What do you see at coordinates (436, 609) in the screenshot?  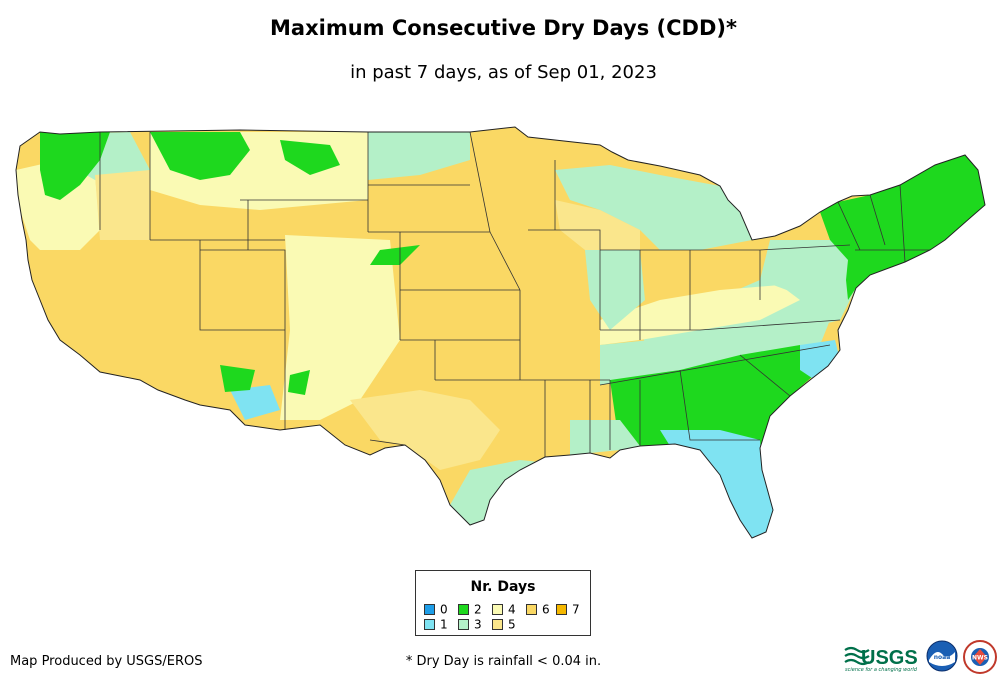 I see `legend-item-0: 0` at bounding box center [436, 609].